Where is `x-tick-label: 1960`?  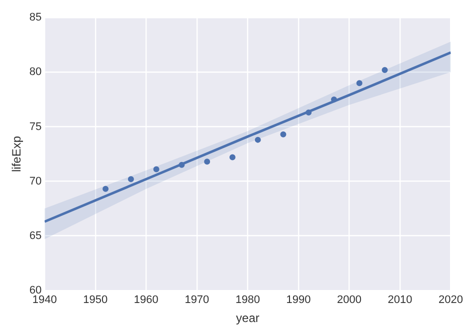 x-tick-label: 1960 is located at coordinates (146, 300).